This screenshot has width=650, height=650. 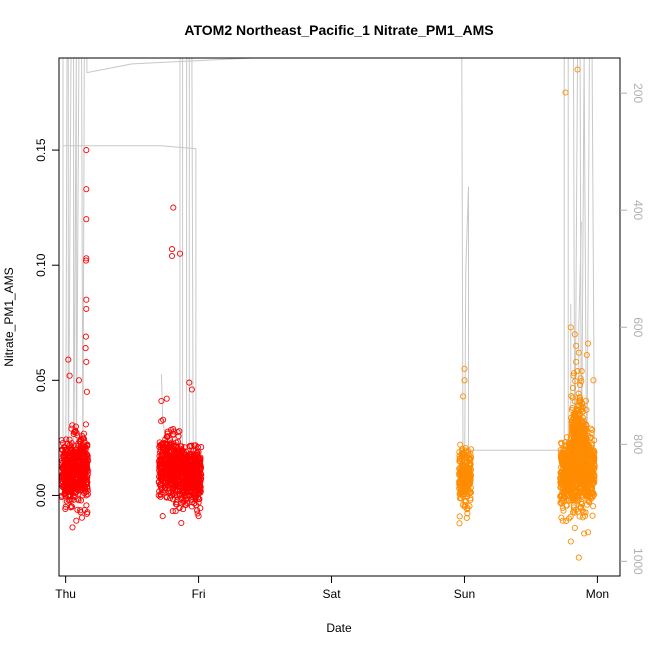 I want to click on x-axis: Thu Fri Sat Sun Mon, so click(x=332, y=588).